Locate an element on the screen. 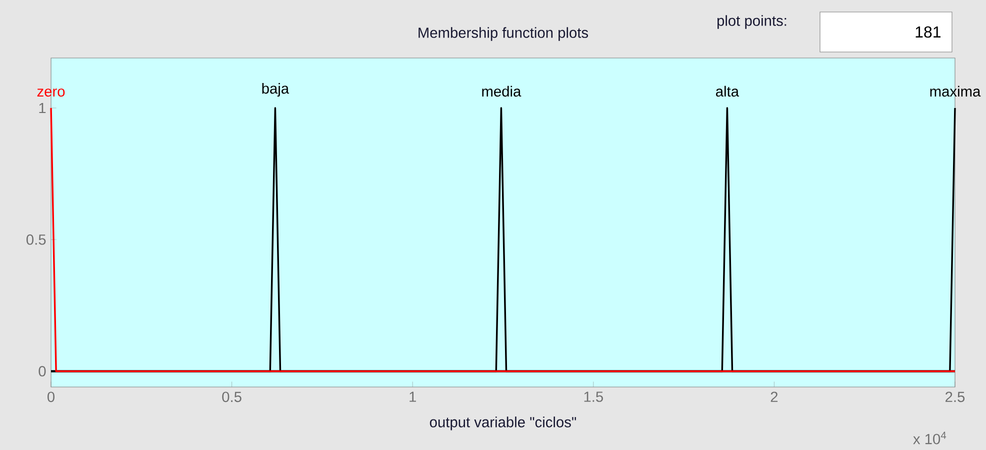  y-tick-label: 0.5 is located at coordinates (36, 239).